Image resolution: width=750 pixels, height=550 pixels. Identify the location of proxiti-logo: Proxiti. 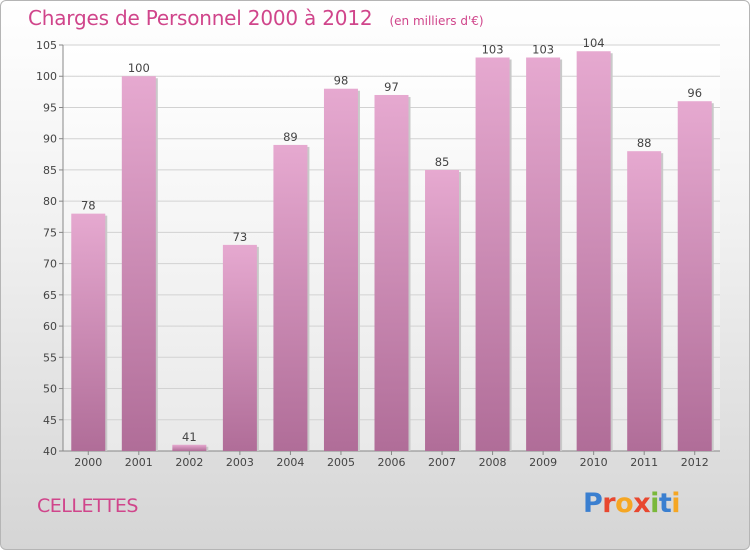
(632, 503).